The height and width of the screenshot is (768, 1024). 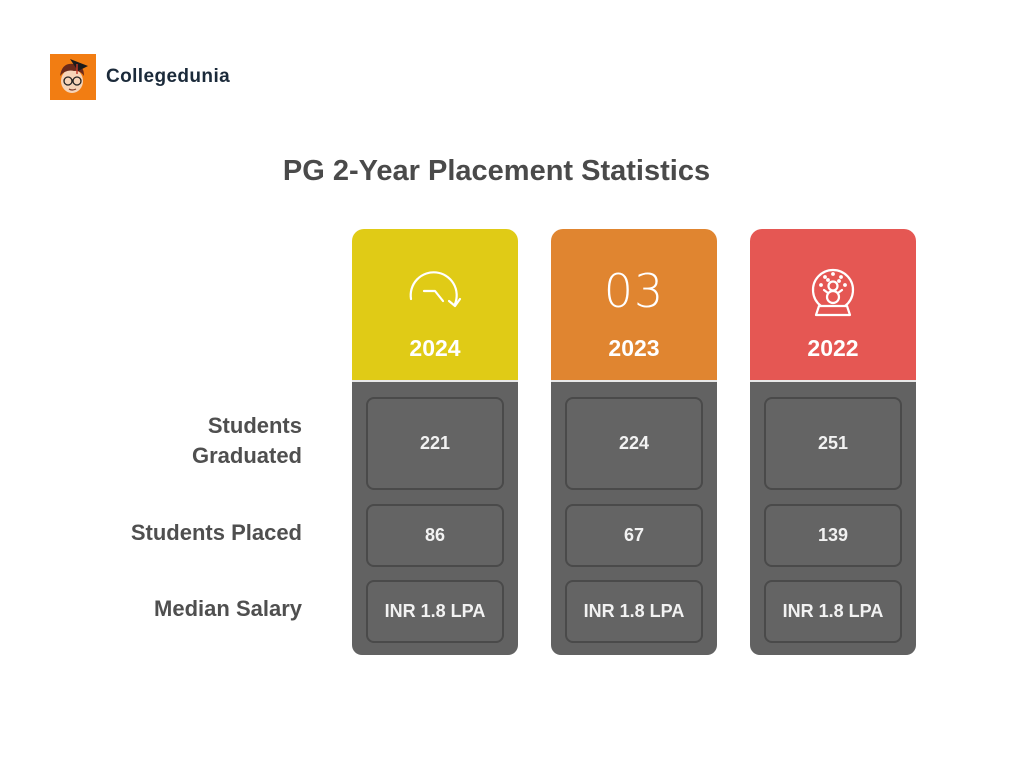 What do you see at coordinates (833, 535) in the screenshot?
I see `students-placed-value: 139` at bounding box center [833, 535].